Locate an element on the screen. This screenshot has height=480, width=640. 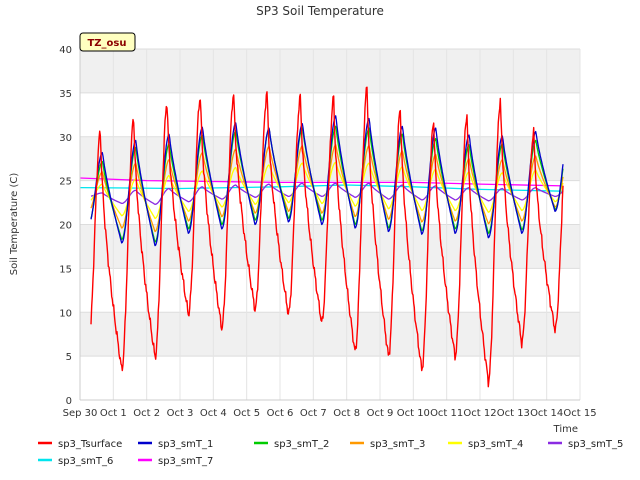
site-badge-text: TZ_osu is located at coordinates (106, 43).